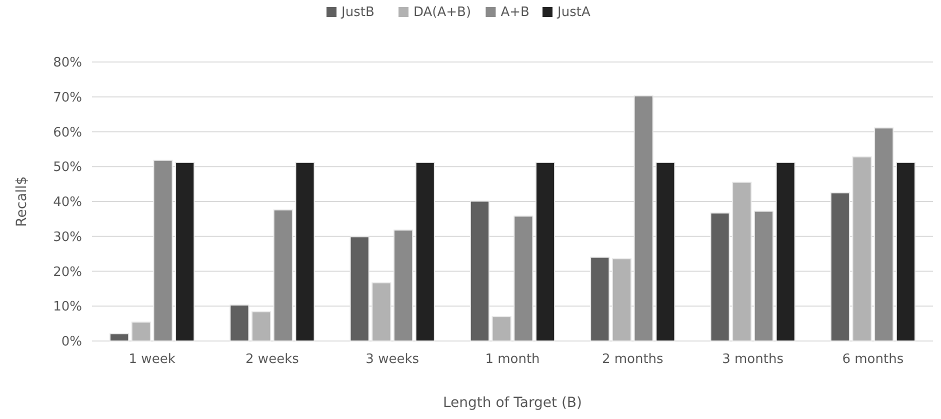 This screenshot has width=941, height=419. What do you see at coordinates (22, 201) in the screenshot?
I see `y-axis-title: Recall$` at bounding box center [22, 201].